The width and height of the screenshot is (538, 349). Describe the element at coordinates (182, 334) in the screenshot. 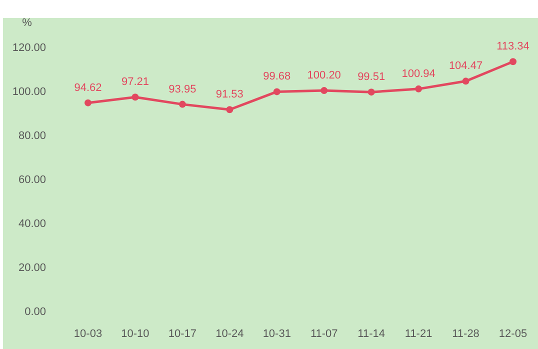

I see `x-tick-label: 10-17` at that location.